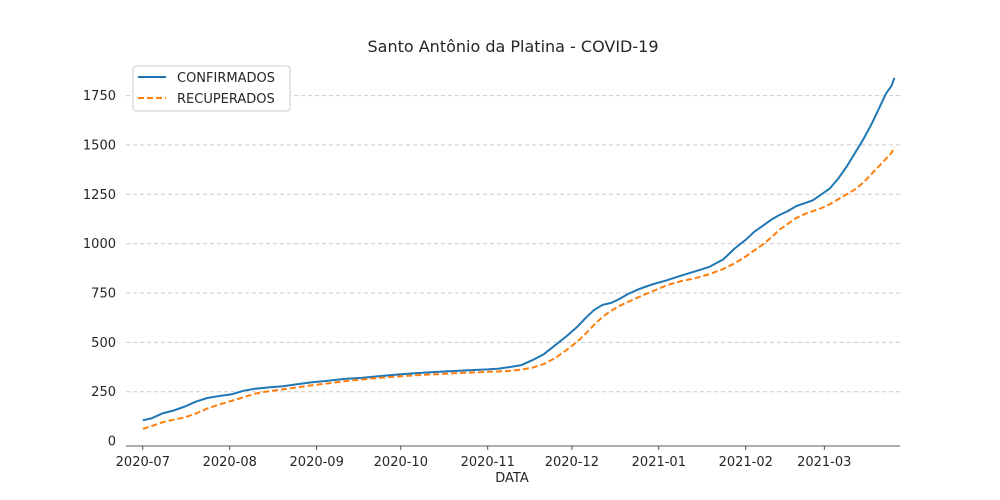 The width and height of the screenshot is (1000, 500). I want to click on x-tick-label-2021-01: 2021-01, so click(659, 462).